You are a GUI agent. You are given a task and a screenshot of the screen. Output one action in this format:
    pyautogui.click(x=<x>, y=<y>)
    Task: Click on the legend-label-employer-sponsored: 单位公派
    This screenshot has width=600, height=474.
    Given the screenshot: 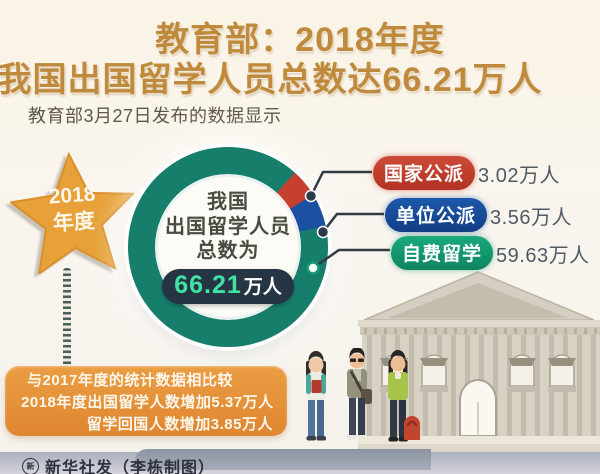 What is the action you would take?
    pyautogui.click(x=436, y=215)
    